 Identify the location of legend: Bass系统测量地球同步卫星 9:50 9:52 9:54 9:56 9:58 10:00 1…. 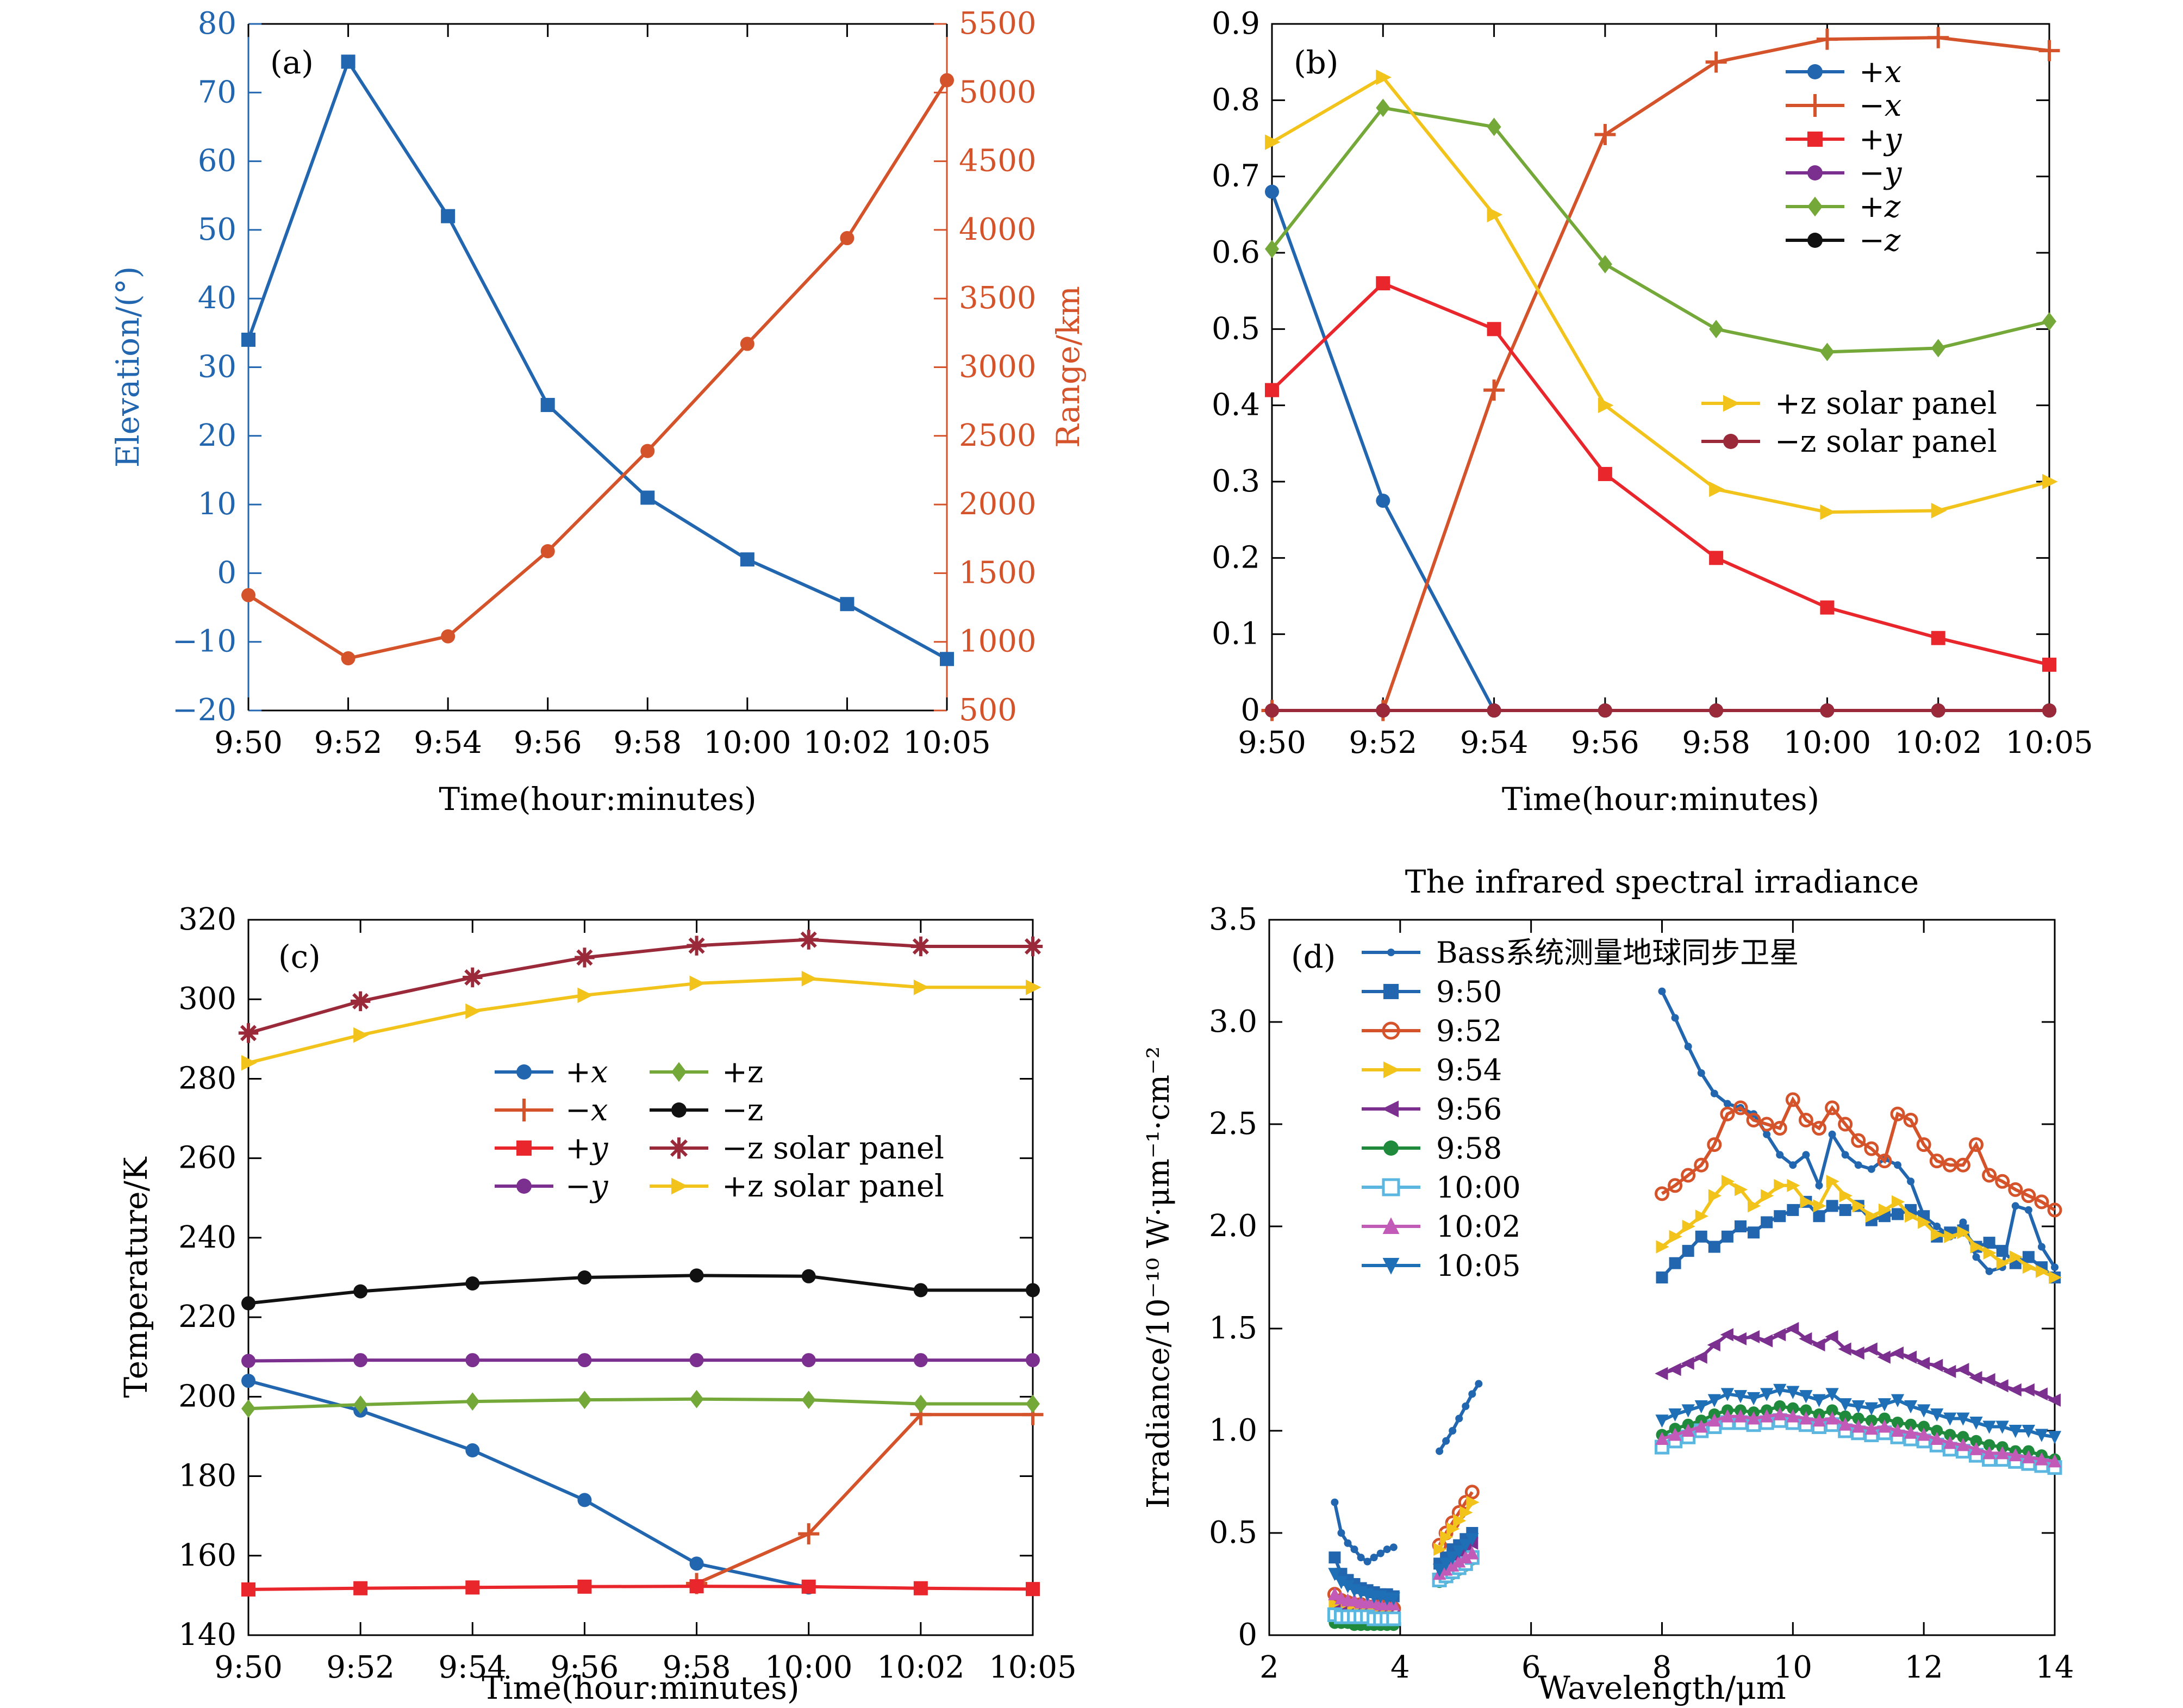
(1580, 1109).